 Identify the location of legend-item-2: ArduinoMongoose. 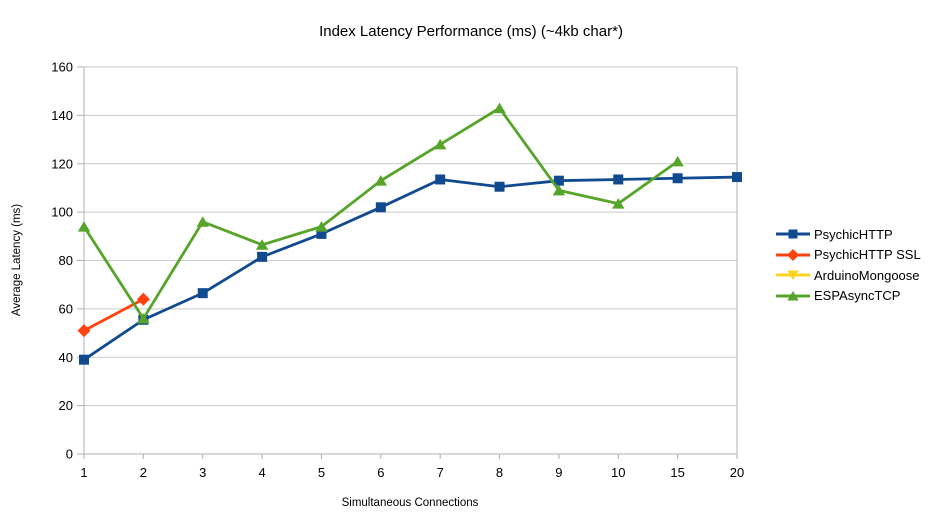
(848, 275).